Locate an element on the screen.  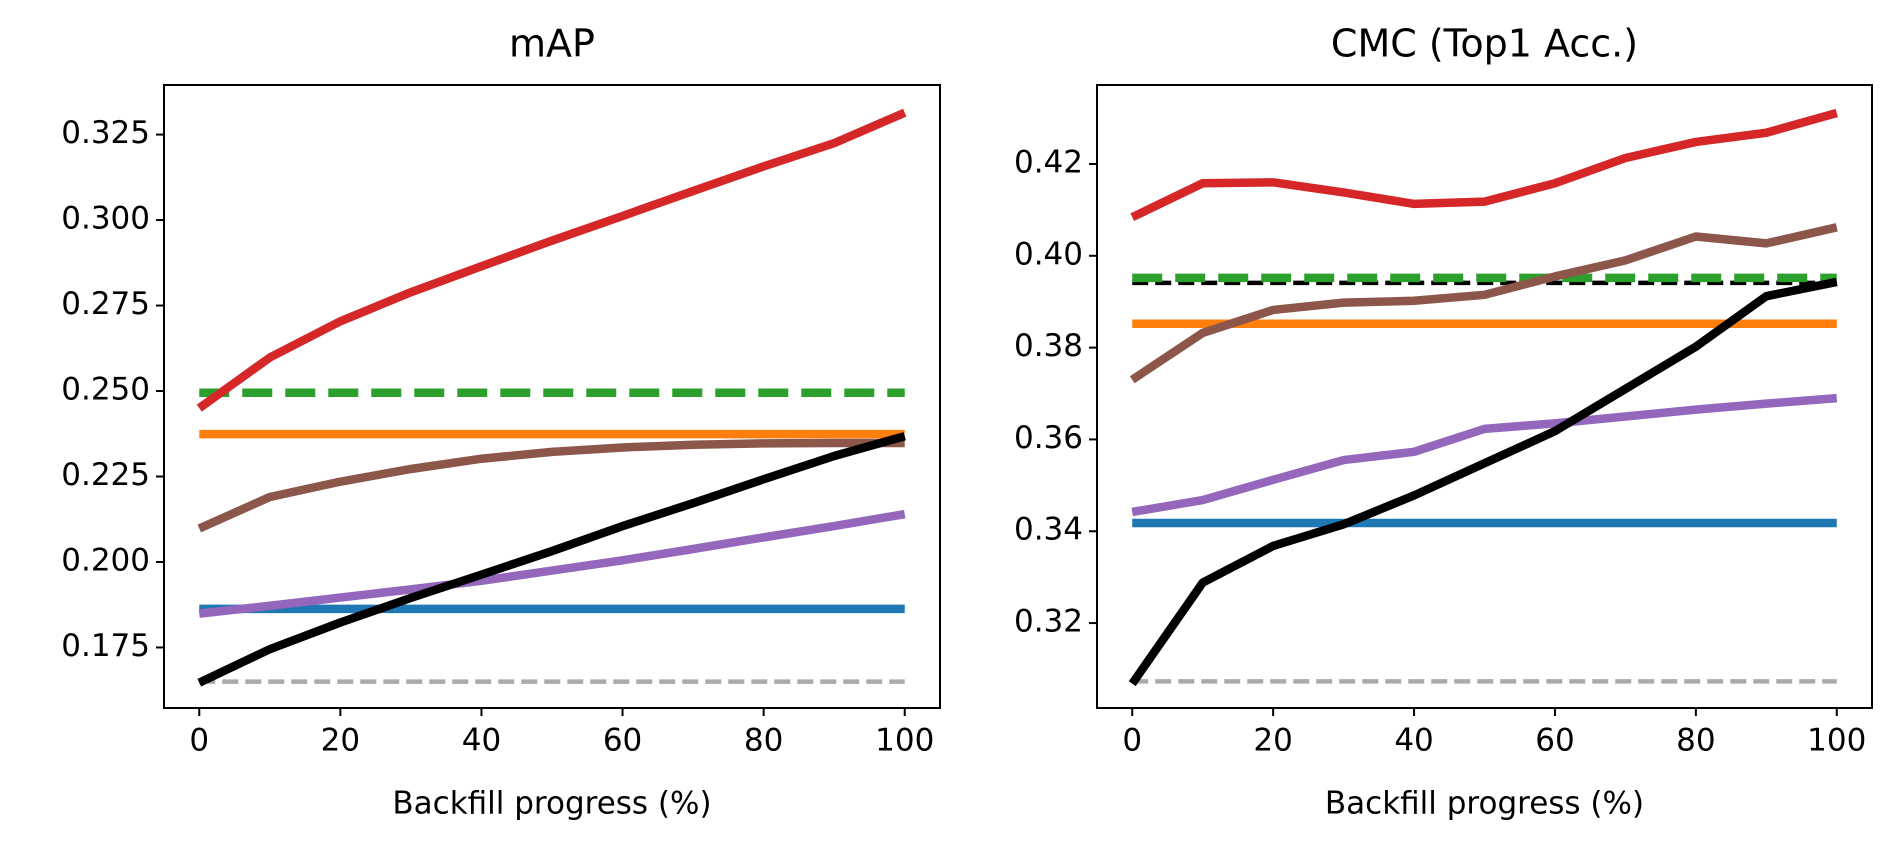
y-tick-label: 0.250 is located at coordinates (105, 390).